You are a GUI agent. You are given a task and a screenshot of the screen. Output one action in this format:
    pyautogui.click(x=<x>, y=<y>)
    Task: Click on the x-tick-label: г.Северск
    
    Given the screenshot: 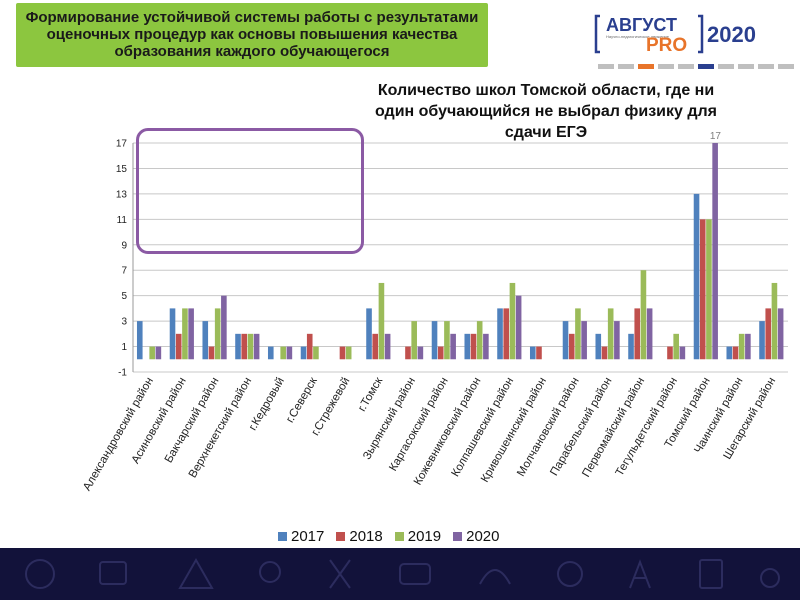 What is the action you would take?
    pyautogui.click(x=302, y=400)
    